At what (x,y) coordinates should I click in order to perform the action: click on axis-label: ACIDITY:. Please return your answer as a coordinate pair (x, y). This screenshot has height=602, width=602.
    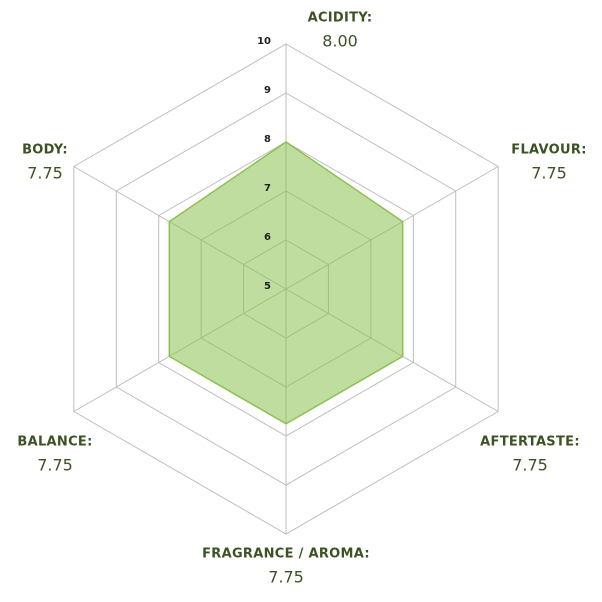
    Looking at the image, I should click on (340, 18).